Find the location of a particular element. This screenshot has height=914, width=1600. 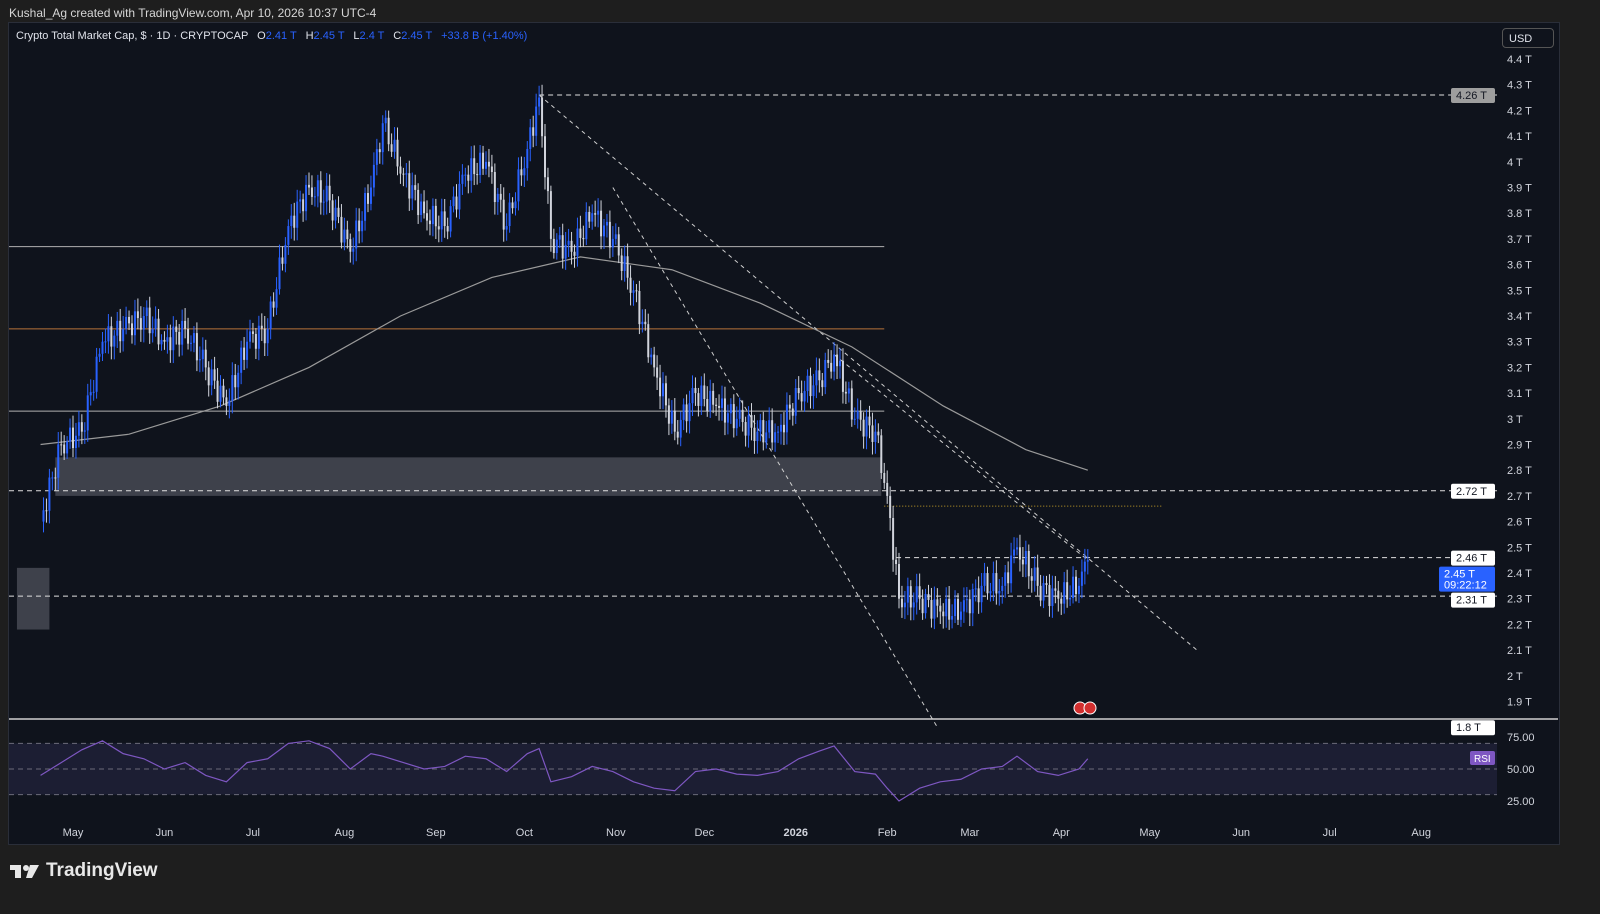

price-tick-label: 2.4 T is located at coordinates (1519, 574).